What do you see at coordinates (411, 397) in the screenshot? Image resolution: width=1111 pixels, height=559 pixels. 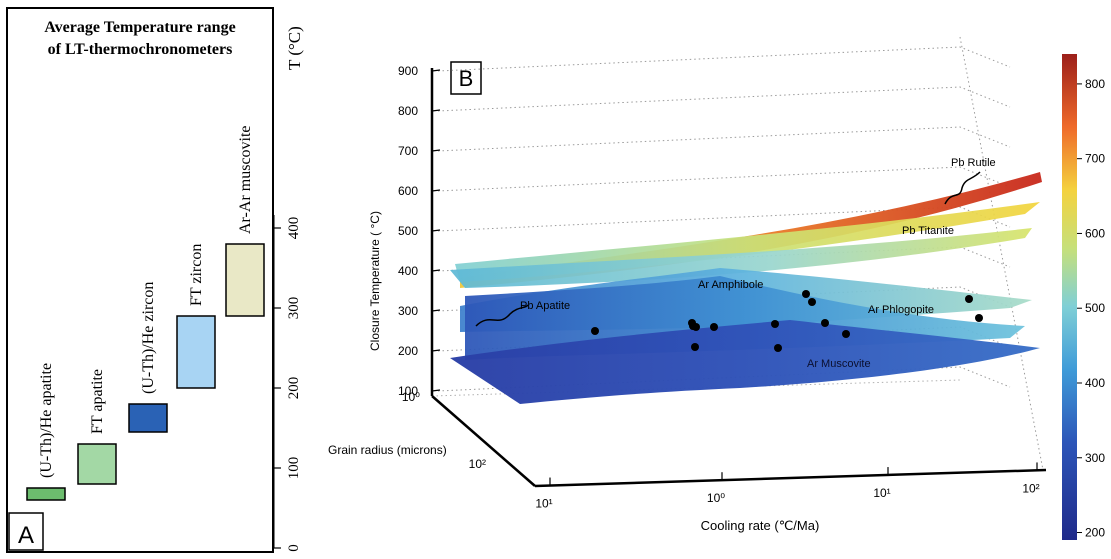 I see `y-tick-label-0: 10⁰` at bounding box center [411, 397].